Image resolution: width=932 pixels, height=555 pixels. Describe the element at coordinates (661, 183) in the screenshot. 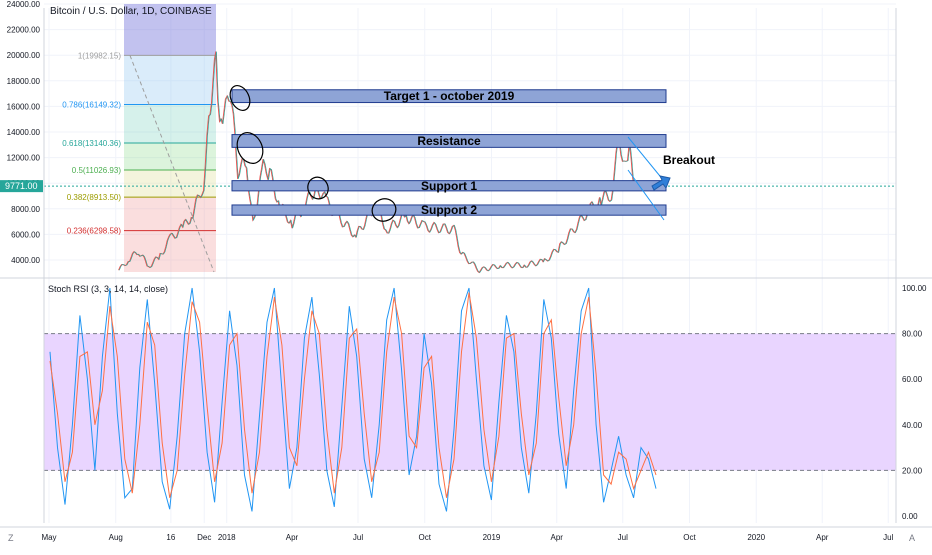

I see `breakout-arrow` at that location.